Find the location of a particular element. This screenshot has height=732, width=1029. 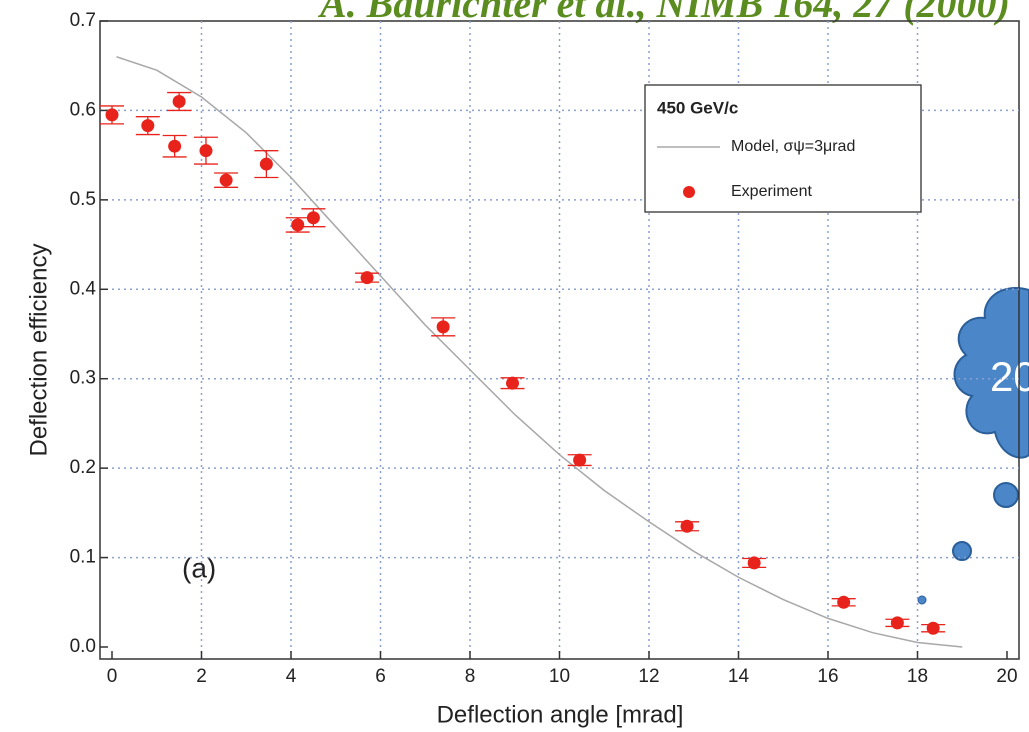

x-tick-label: 20 is located at coordinates (1006, 676).